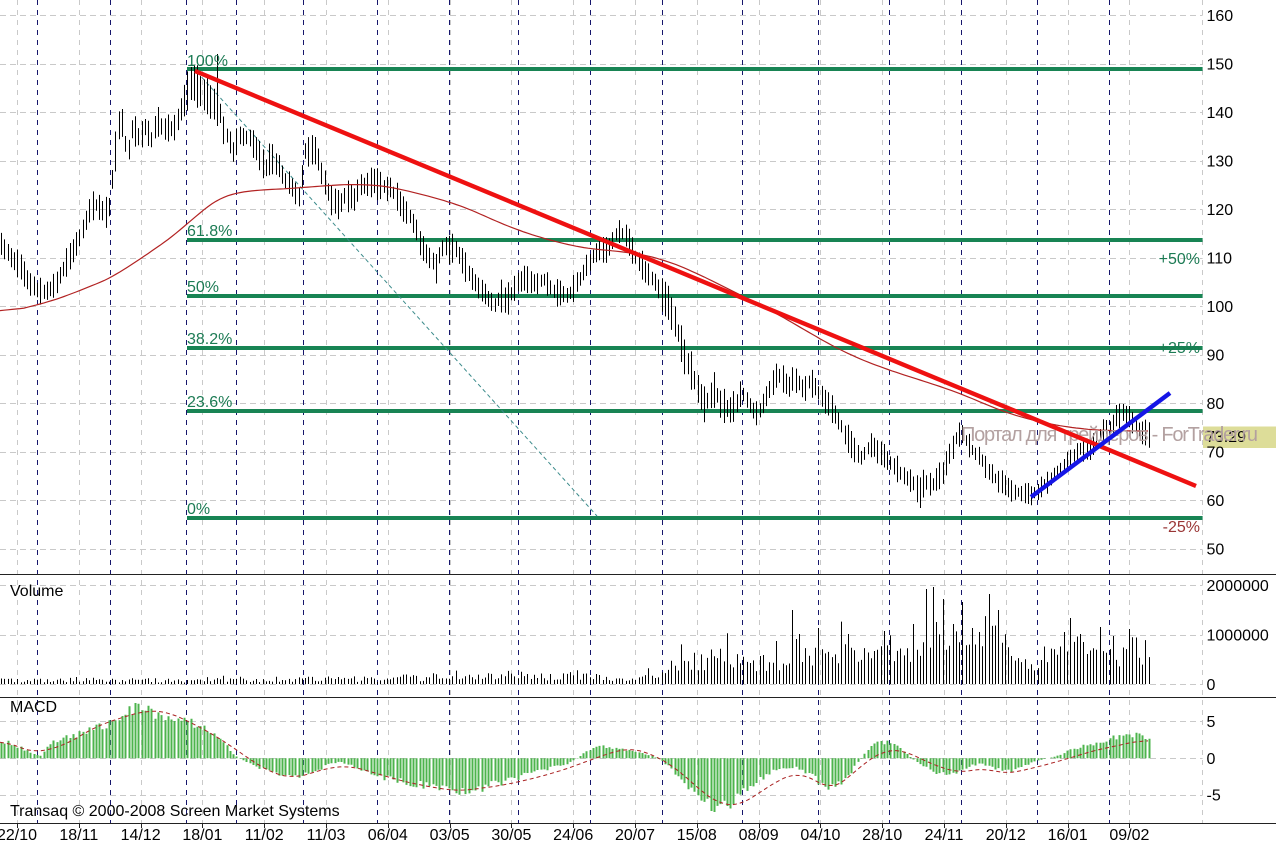 The image size is (1276, 845). What do you see at coordinates (1179, 348) in the screenshot?
I see `svg-text: +25%` at bounding box center [1179, 348].